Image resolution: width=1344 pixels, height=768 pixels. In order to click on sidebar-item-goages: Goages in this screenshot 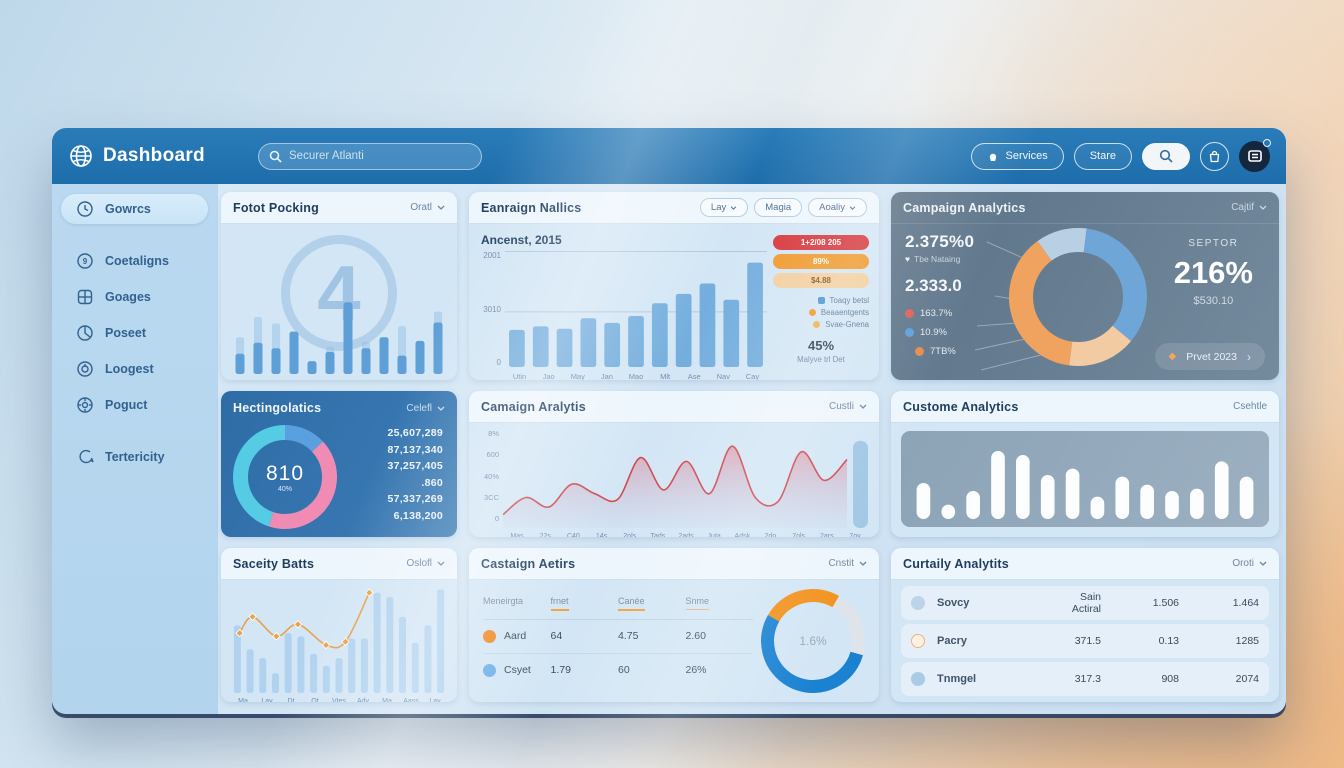, I will do `click(134, 297)`.